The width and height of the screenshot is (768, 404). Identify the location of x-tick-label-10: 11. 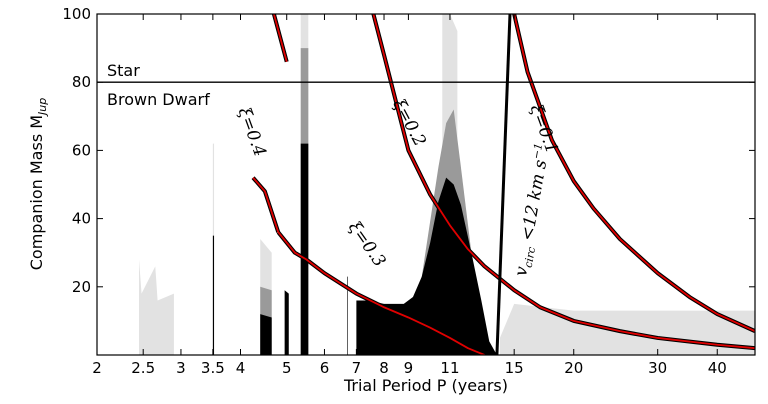
(449, 368).